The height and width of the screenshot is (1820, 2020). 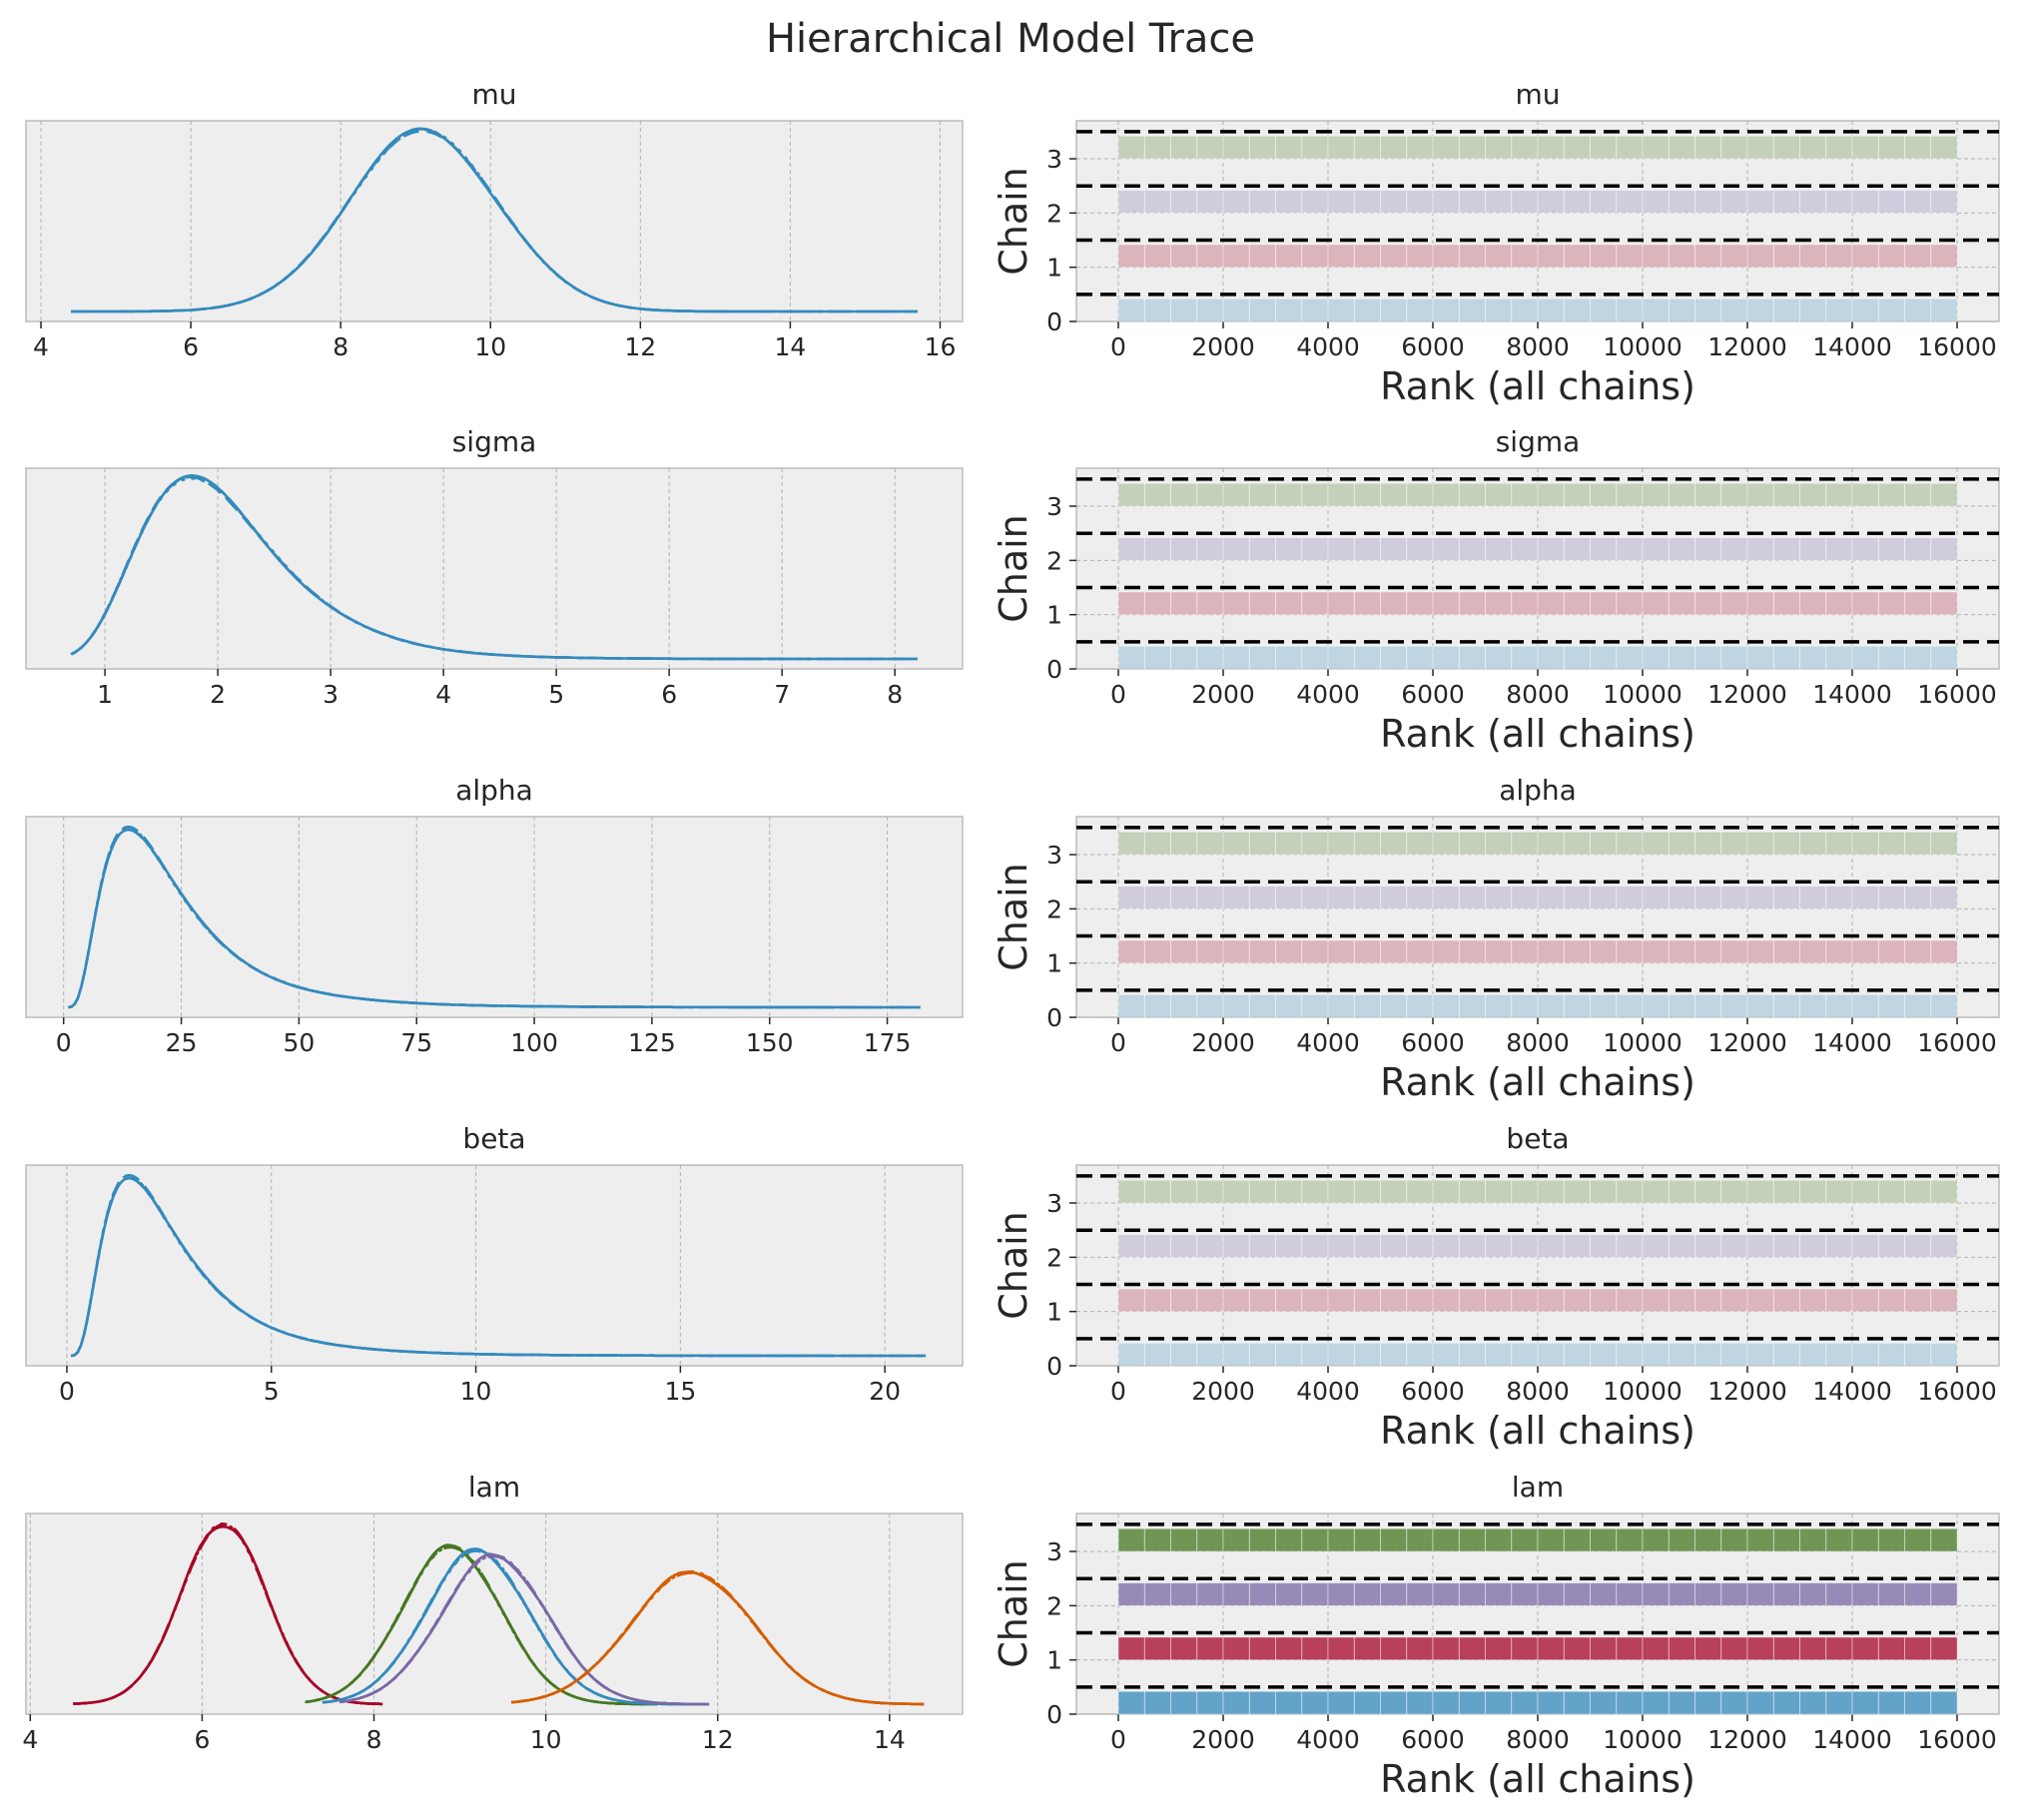 I want to click on tick-label: 8000, so click(x=1538, y=1391).